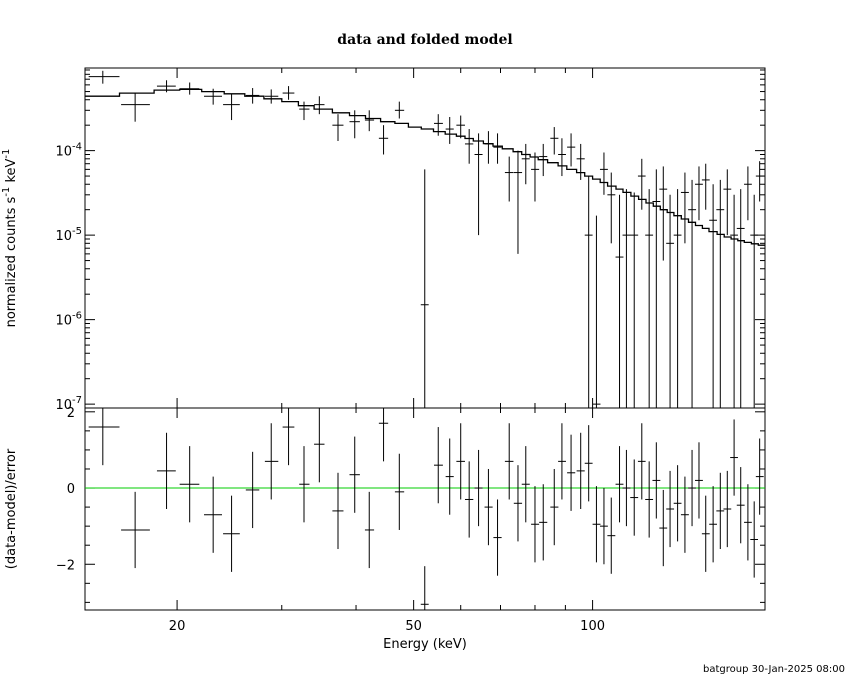 The width and height of the screenshot is (850, 680). I want to click on y-tick-label: 10⁻⁴, so click(68, 151).